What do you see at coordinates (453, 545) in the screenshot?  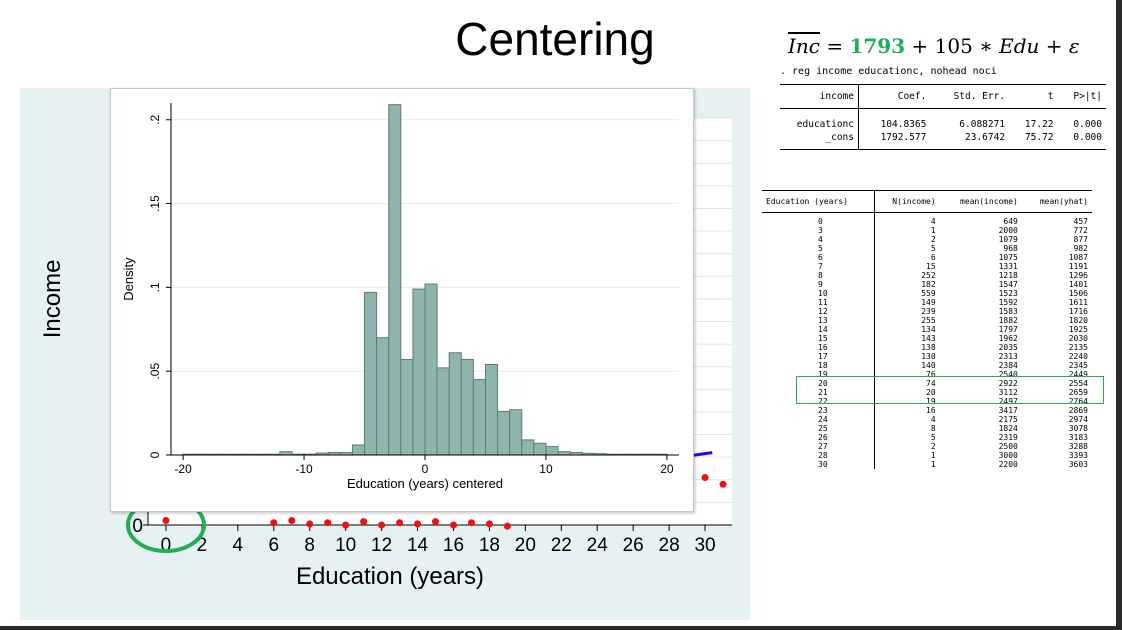 I see `scatter-x-tick-label: 16` at bounding box center [453, 545].